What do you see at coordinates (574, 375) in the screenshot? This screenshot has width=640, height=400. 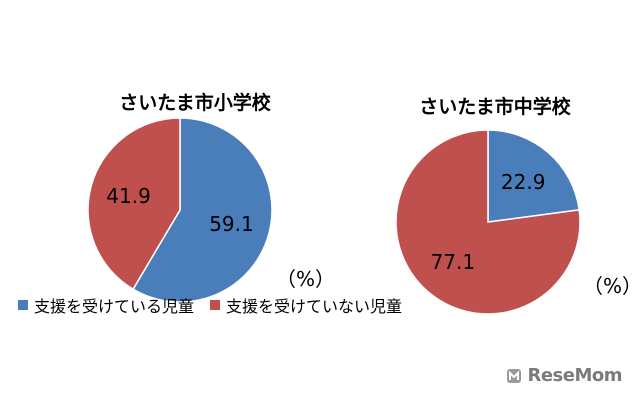 I see `resemom-watermark-text: ReseMom` at bounding box center [574, 375].